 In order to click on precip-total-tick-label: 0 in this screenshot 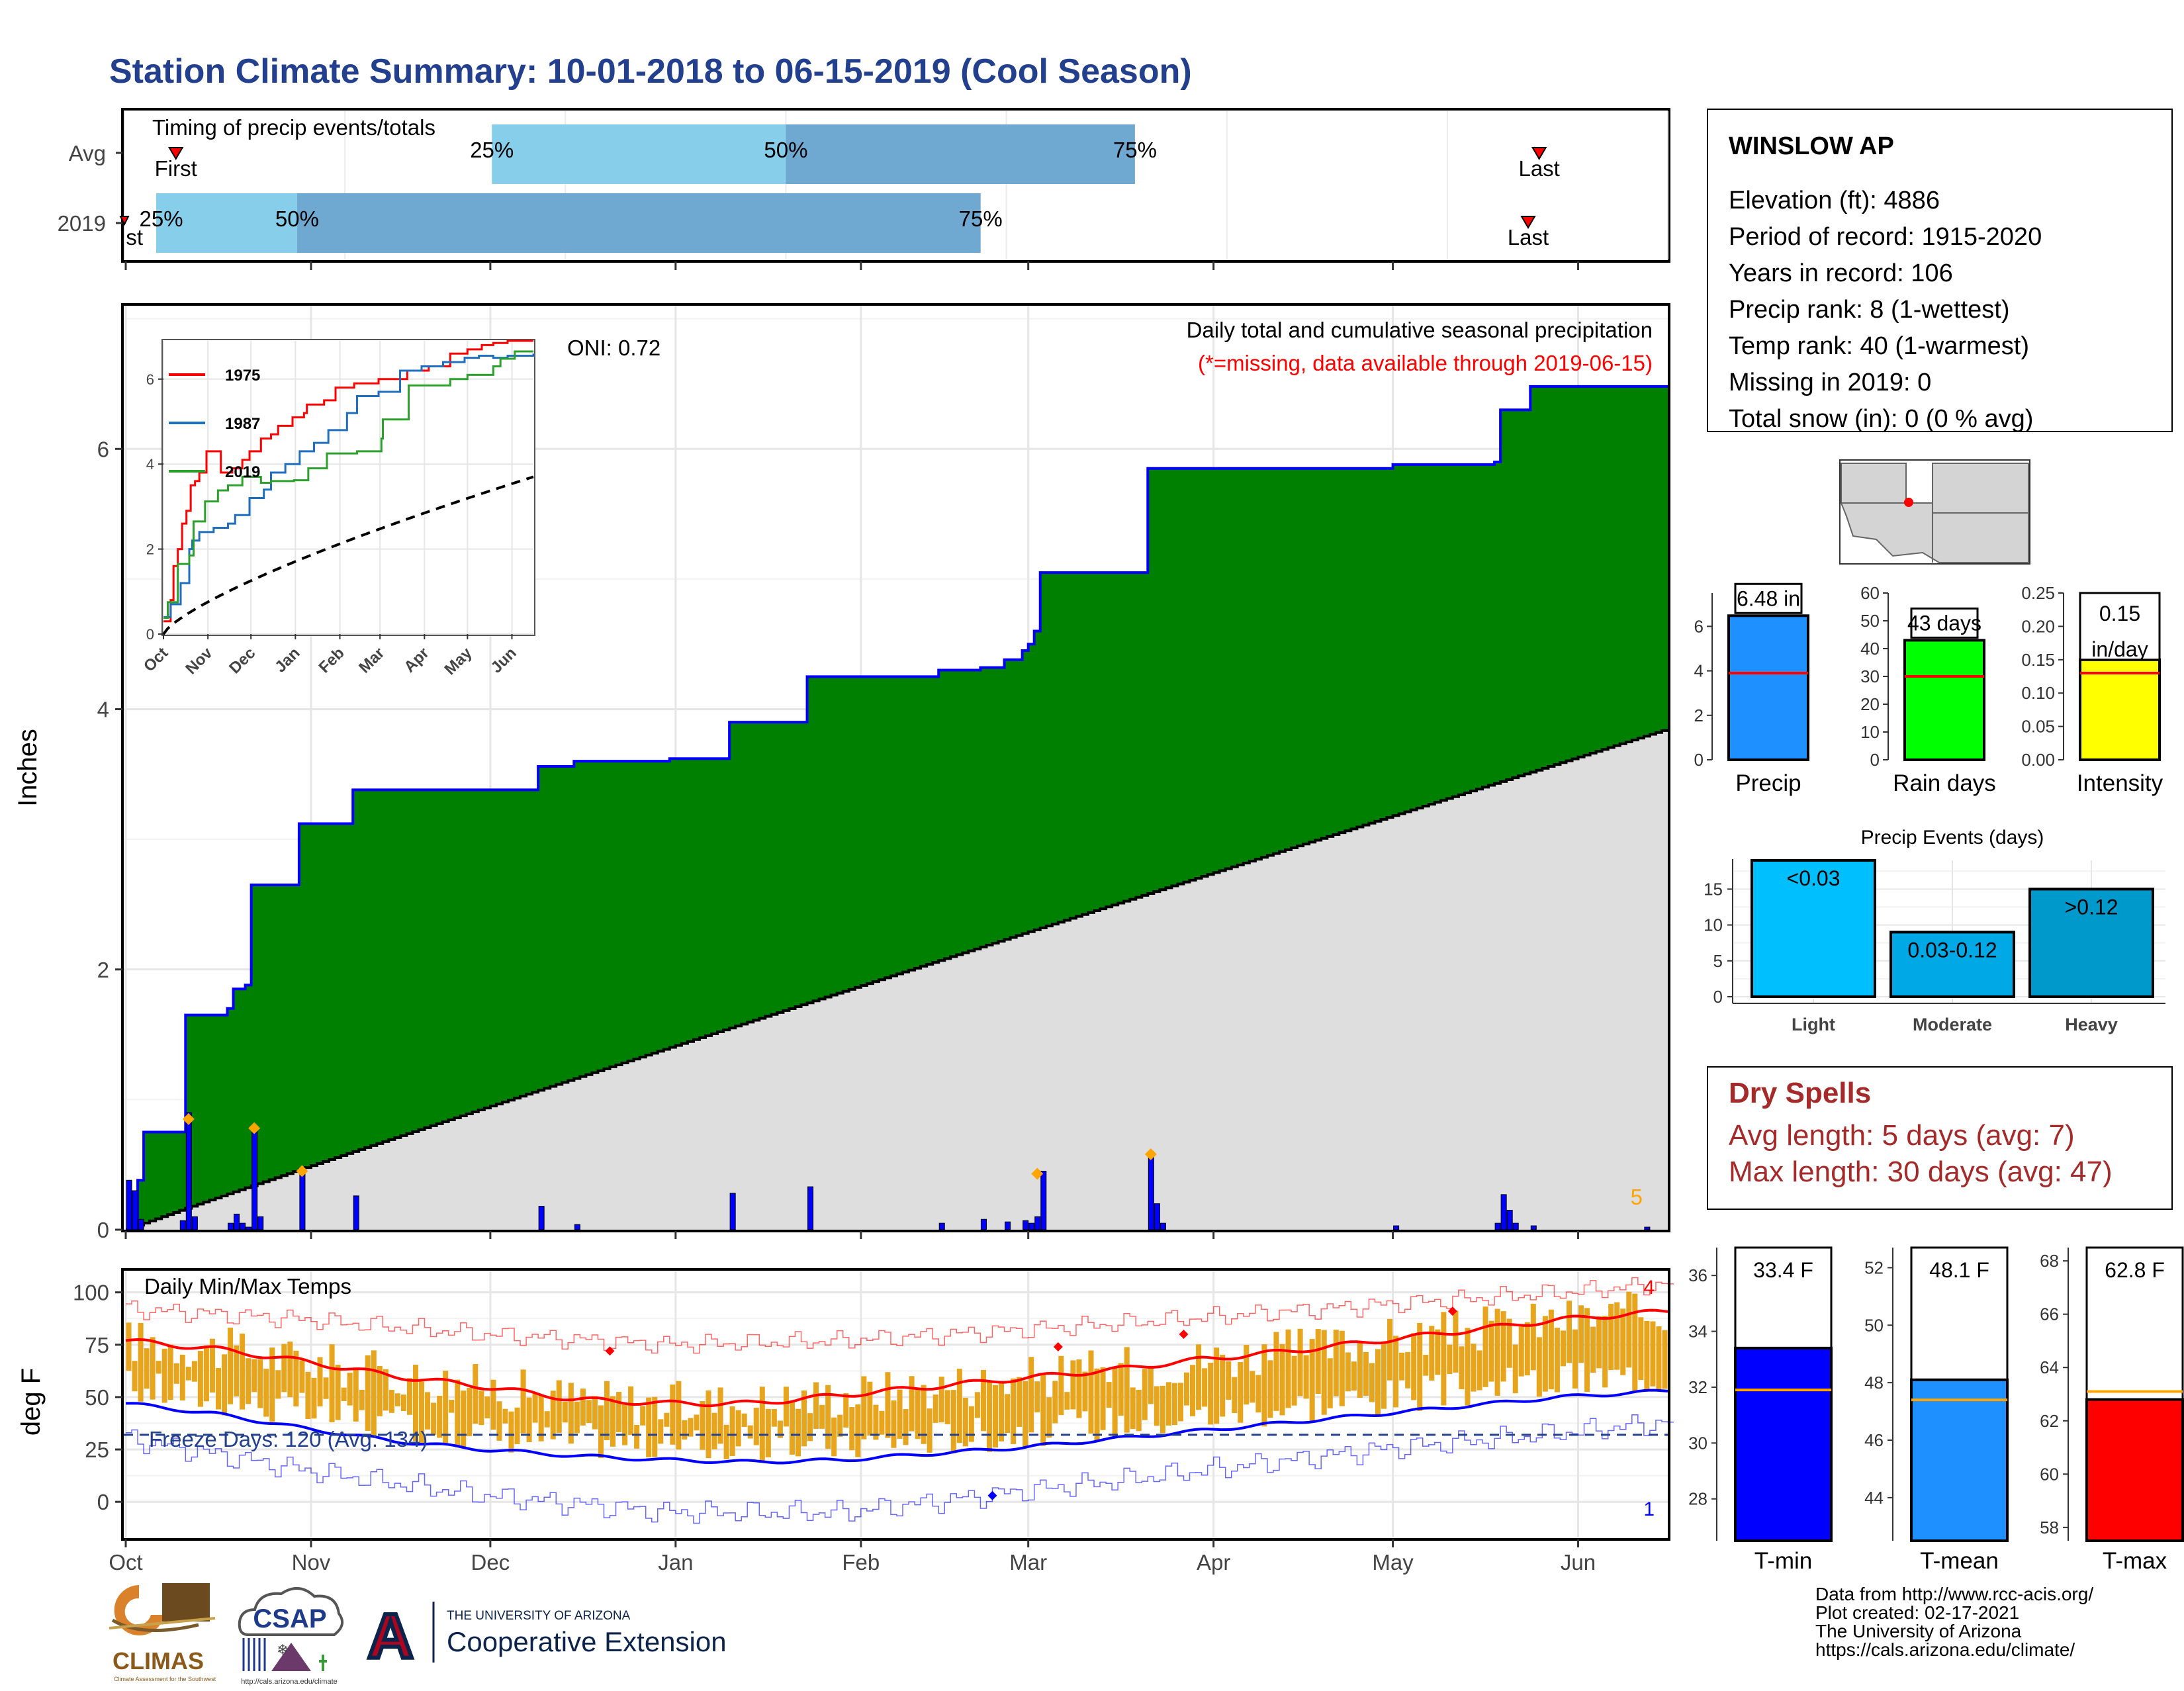, I will do `click(1875, 760)`.